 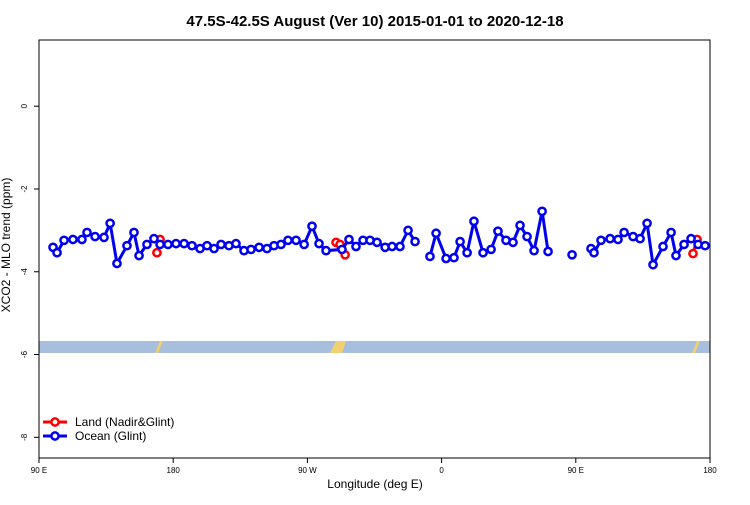 What do you see at coordinates (124, 422) in the screenshot?
I see `legend-label: Land (Nadir&Glint)` at bounding box center [124, 422].